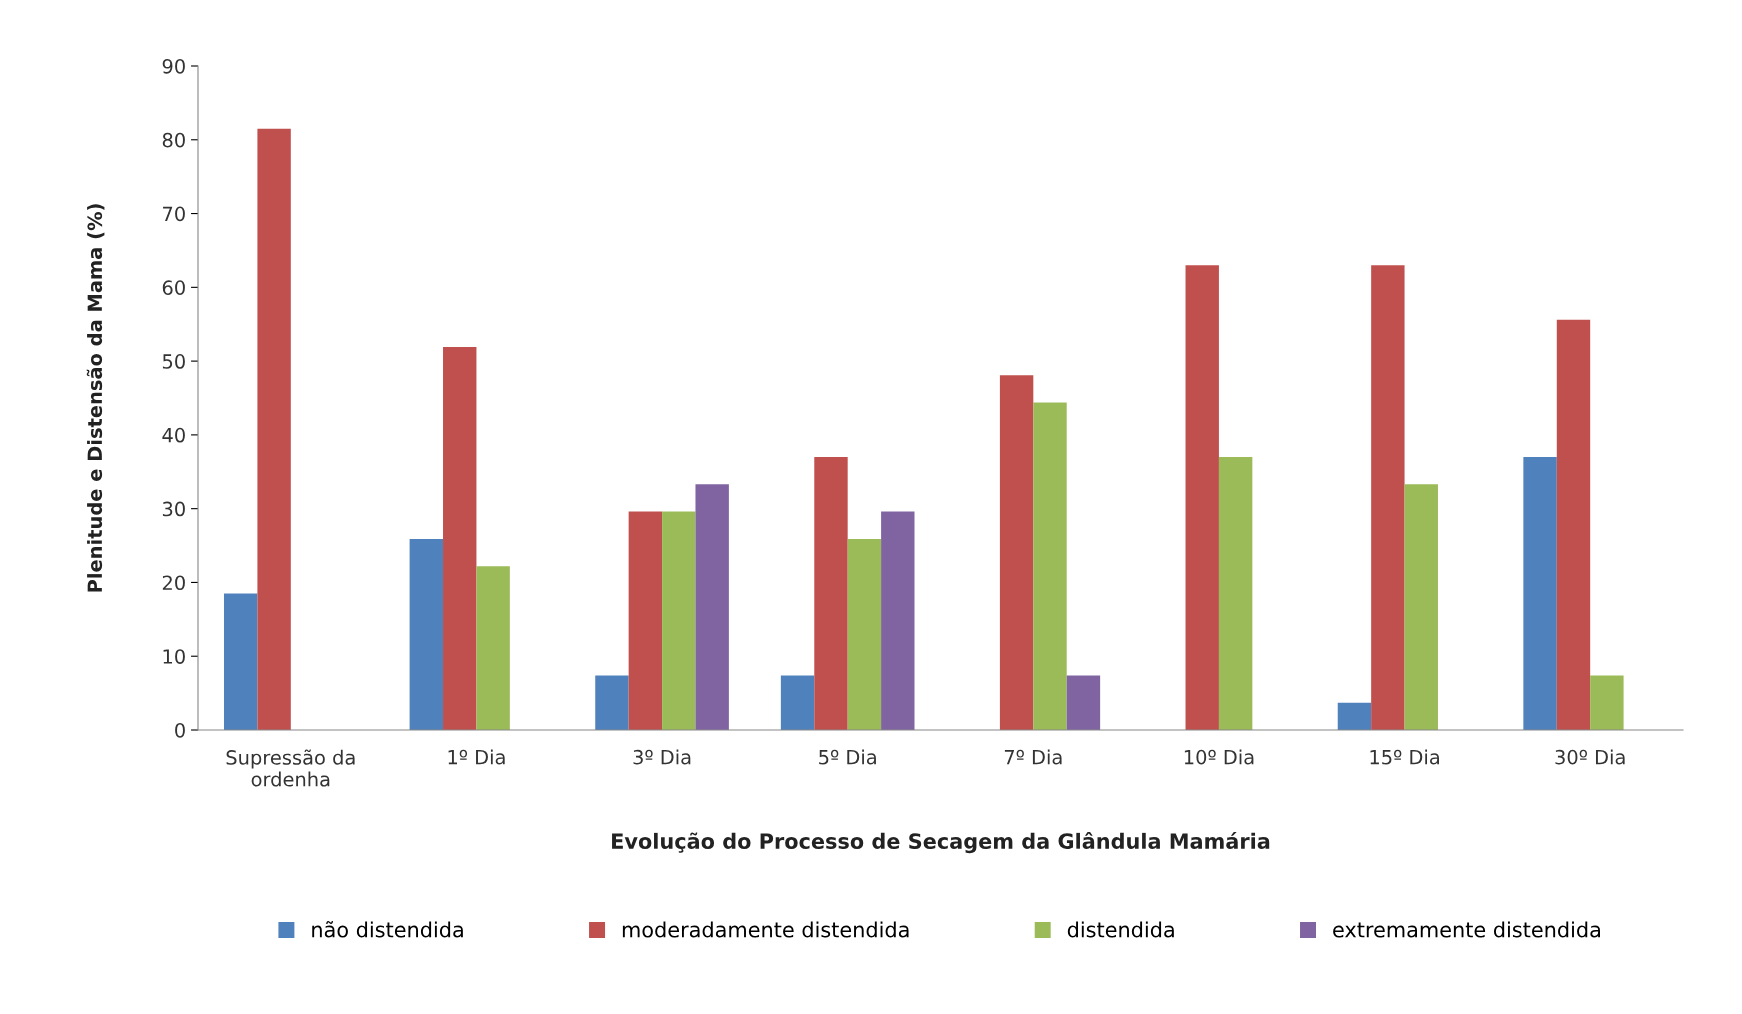  Describe the element at coordinates (387, 929) in the screenshot. I see `legend-label: não distendida` at that location.